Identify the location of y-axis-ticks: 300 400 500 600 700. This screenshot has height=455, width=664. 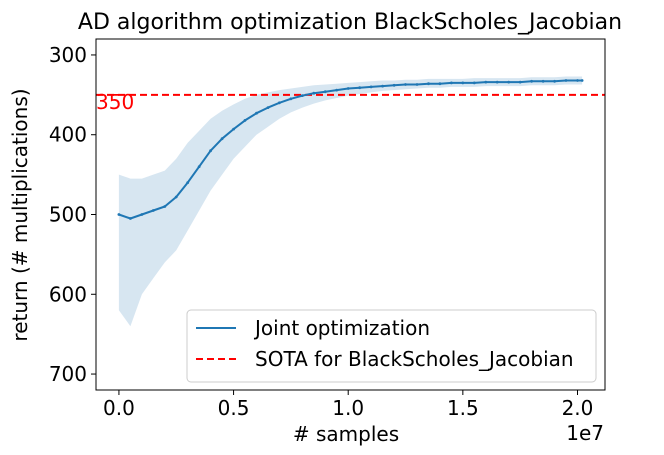
(72, 214).